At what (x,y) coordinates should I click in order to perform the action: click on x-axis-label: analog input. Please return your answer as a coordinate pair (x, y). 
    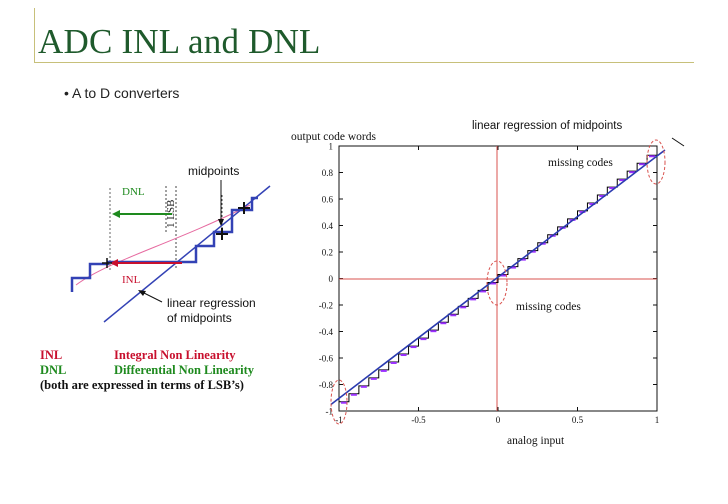
    Looking at the image, I should click on (536, 441).